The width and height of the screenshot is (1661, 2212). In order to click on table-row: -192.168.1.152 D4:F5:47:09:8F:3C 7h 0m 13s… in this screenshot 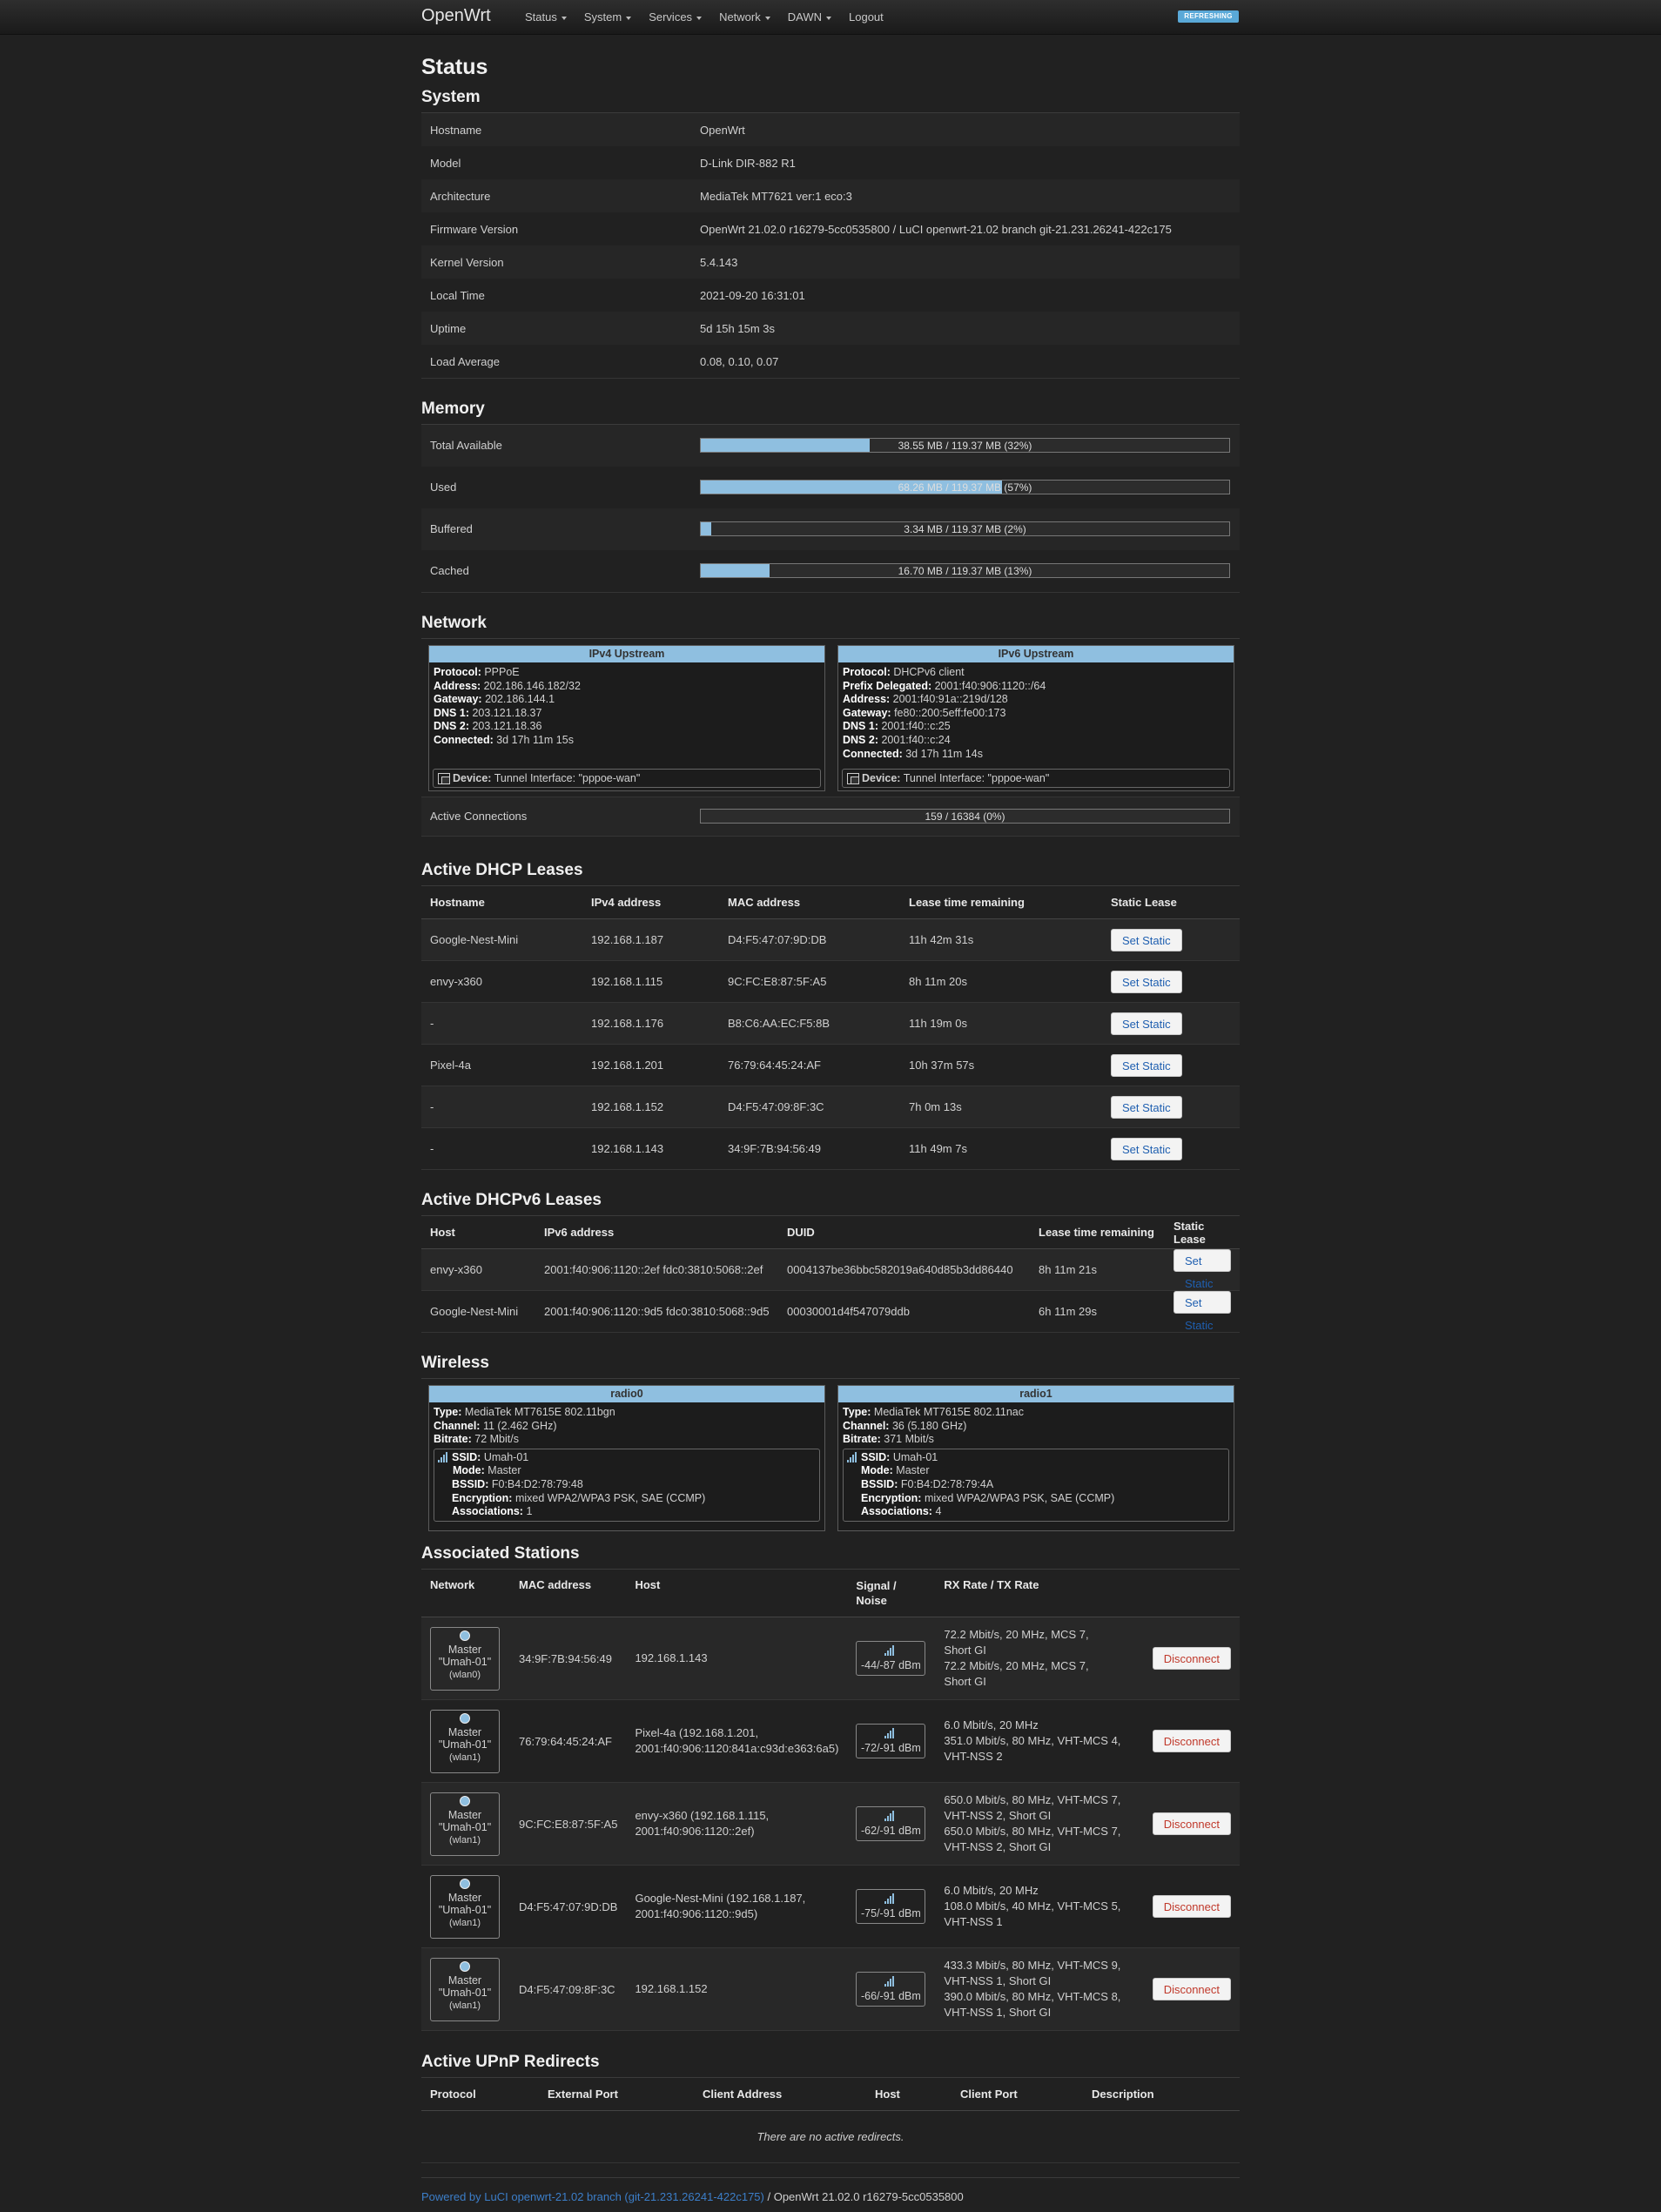, I will do `click(830, 1107)`.